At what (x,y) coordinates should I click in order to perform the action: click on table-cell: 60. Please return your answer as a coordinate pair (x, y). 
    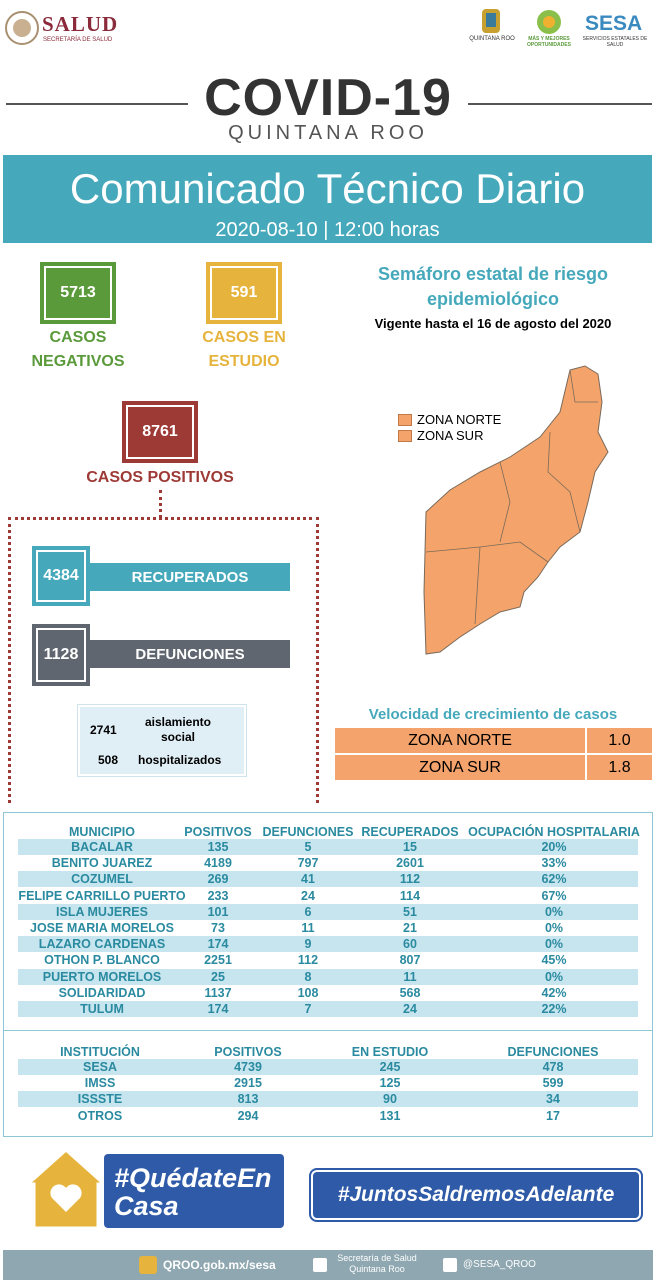
    Looking at the image, I should click on (410, 944).